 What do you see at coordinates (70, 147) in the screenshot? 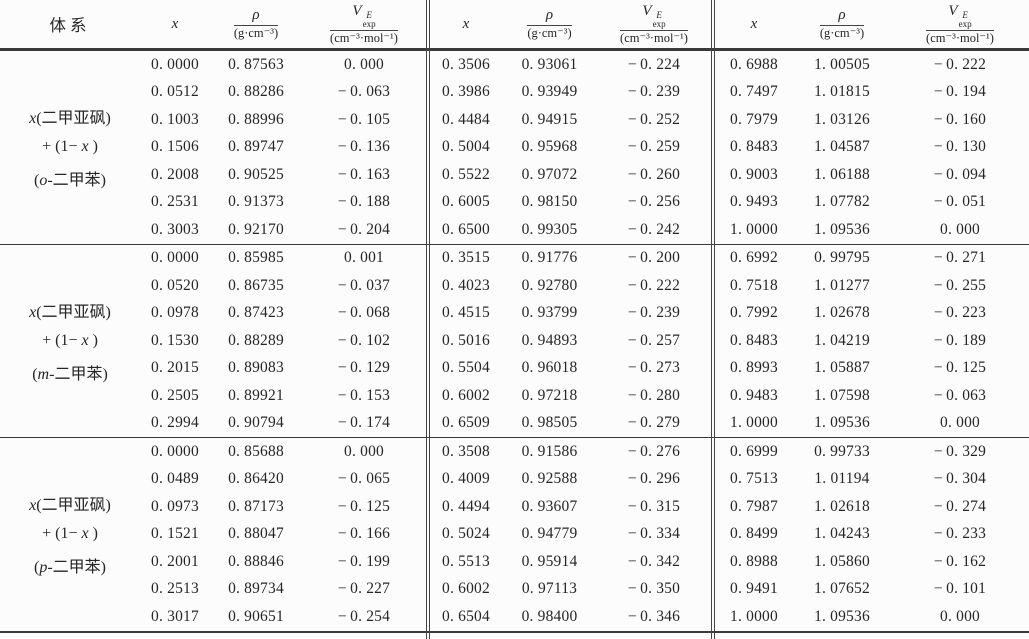
I see `system-label: x(二甲亚砜) + (1− x ) (o-二甲苯)` at bounding box center [70, 147].